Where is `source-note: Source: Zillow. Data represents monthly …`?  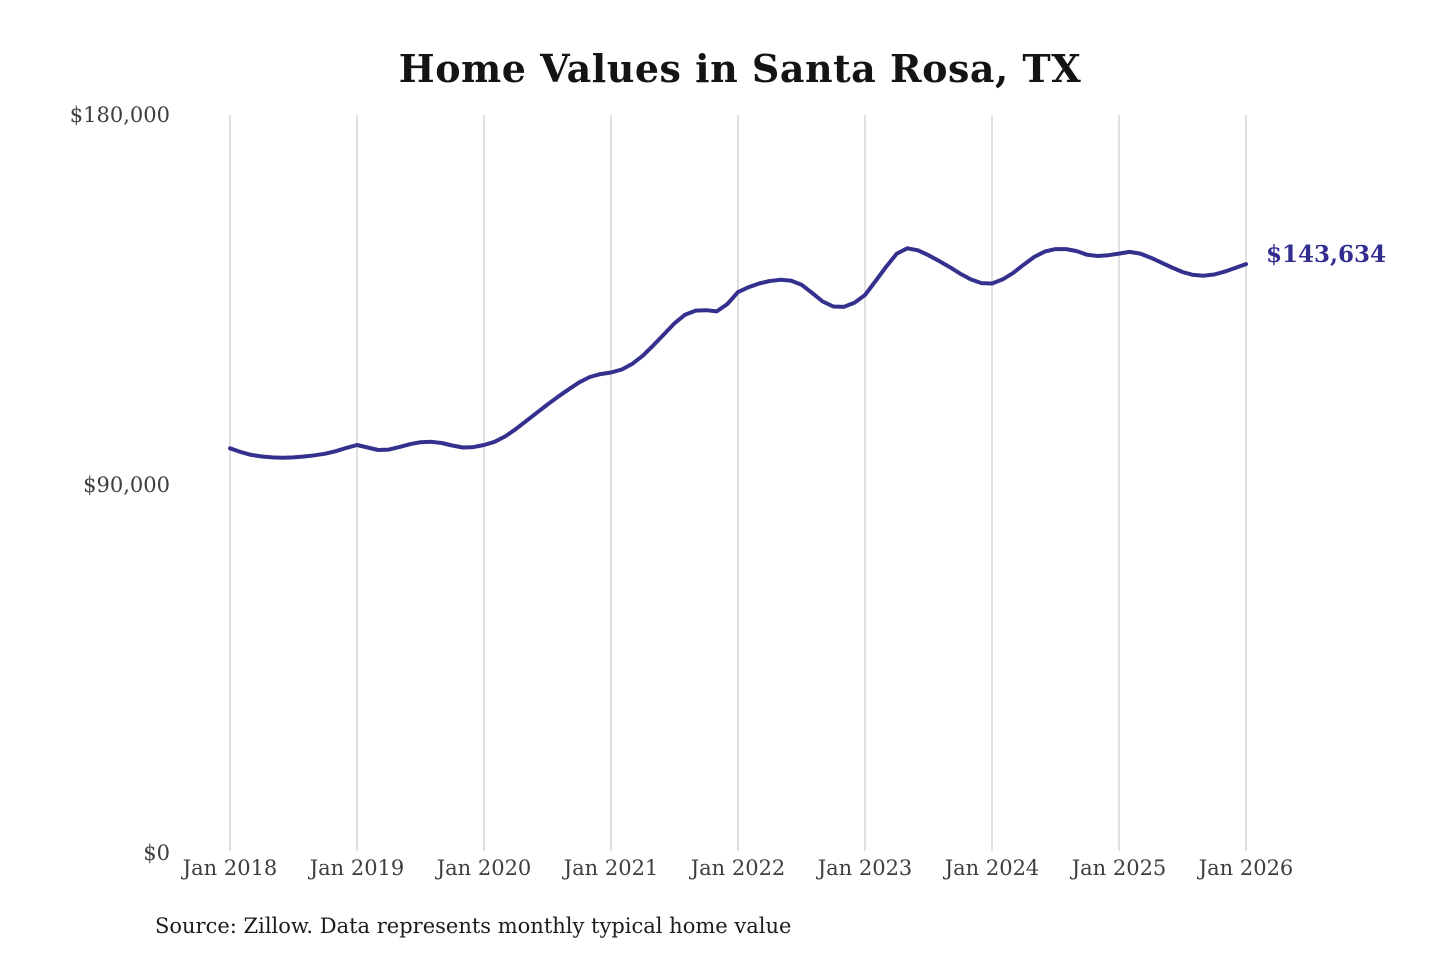
source-note: Source: Zillow. Data represents monthly … is located at coordinates (473, 926).